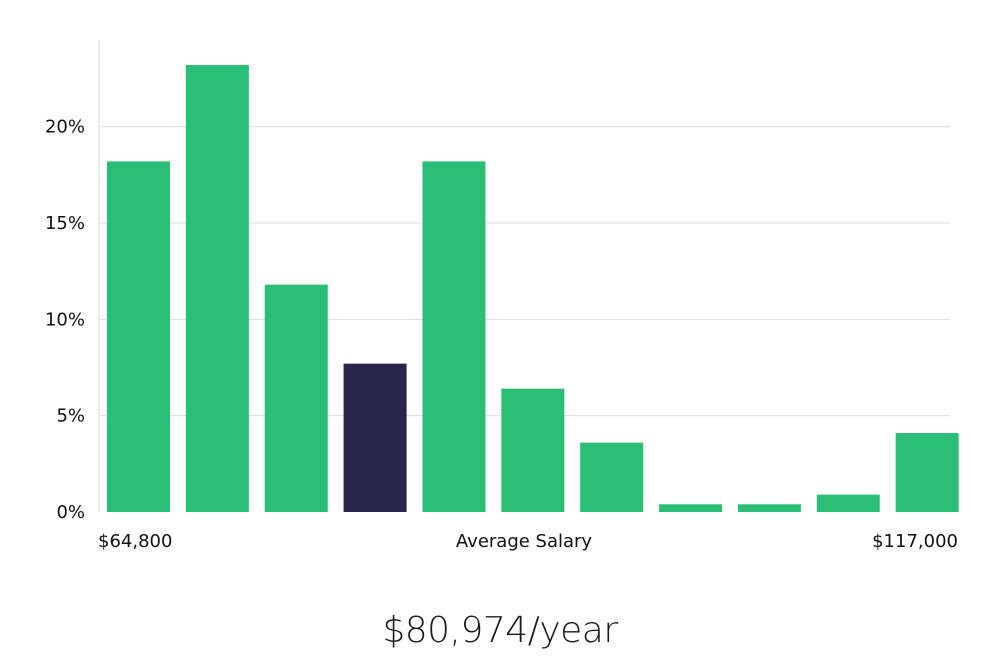 This screenshot has width=1000, height=660. Describe the element at coordinates (65, 223) in the screenshot. I see `y-tick-label: 15%` at that location.